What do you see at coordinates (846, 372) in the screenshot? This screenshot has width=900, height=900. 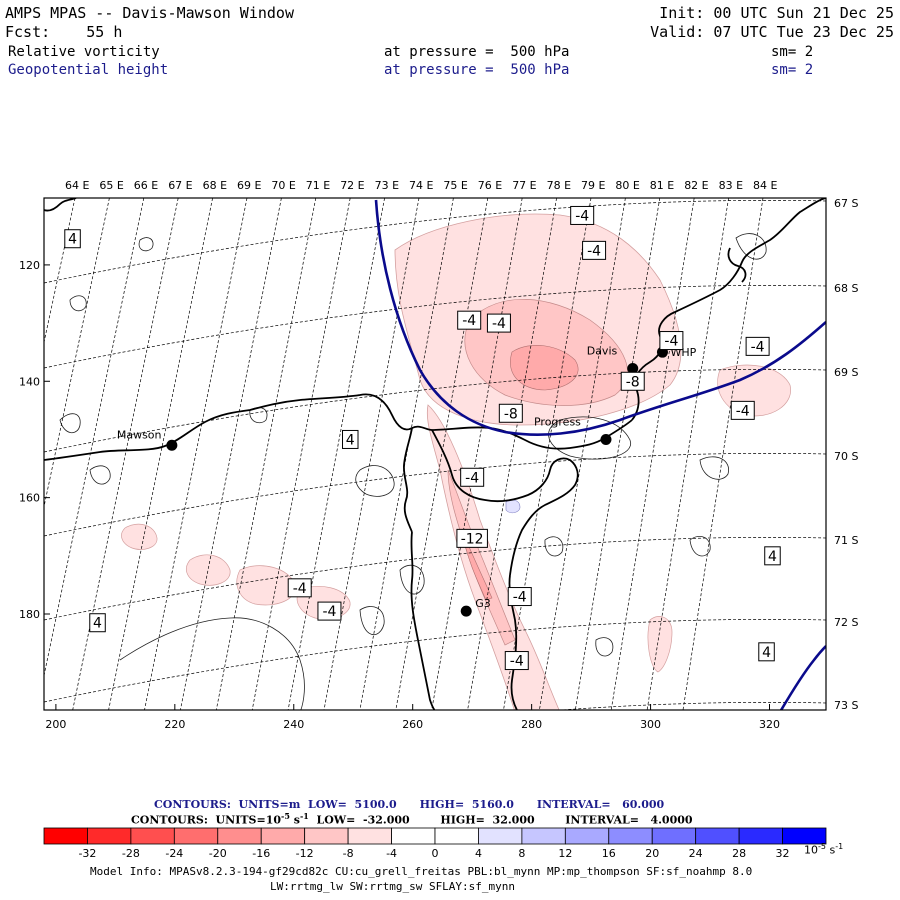 I see `latitude-label: 69 S` at bounding box center [846, 372].